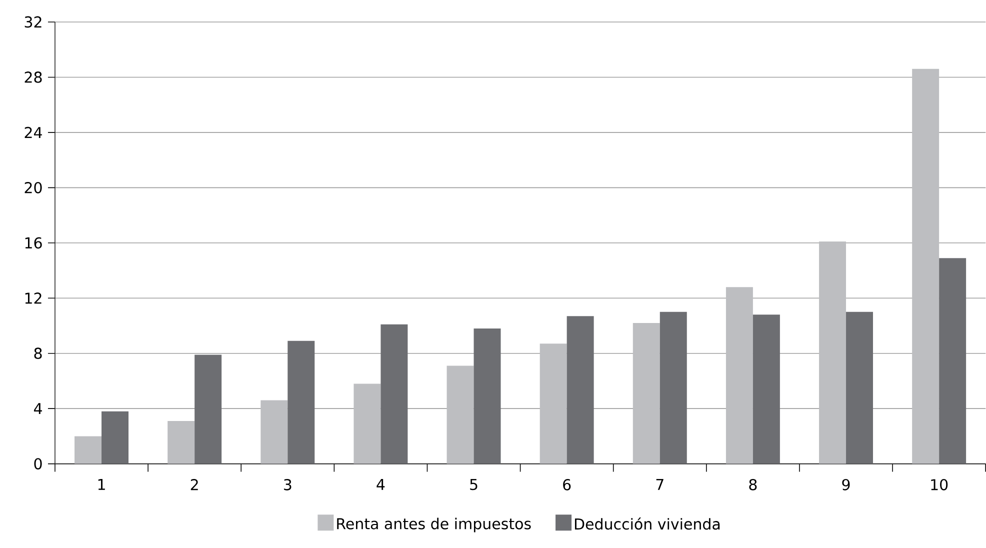 The image size is (986, 548). I want to click on x-tick-label: 7, so click(660, 484).